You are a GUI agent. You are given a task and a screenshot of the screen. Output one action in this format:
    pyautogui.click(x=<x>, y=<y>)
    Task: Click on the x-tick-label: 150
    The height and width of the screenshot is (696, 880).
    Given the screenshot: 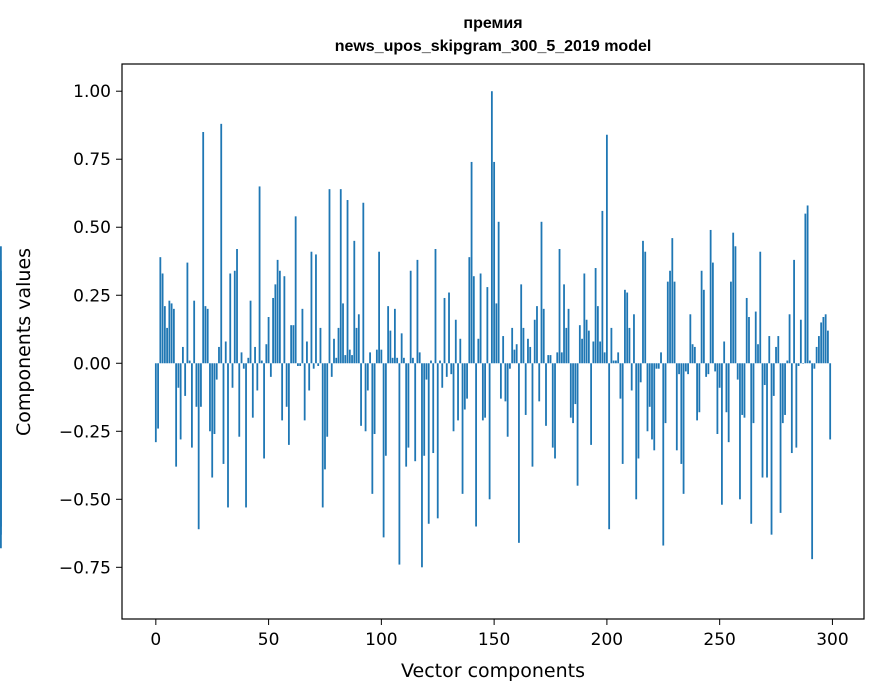 What is the action you would take?
    pyautogui.click(x=494, y=640)
    